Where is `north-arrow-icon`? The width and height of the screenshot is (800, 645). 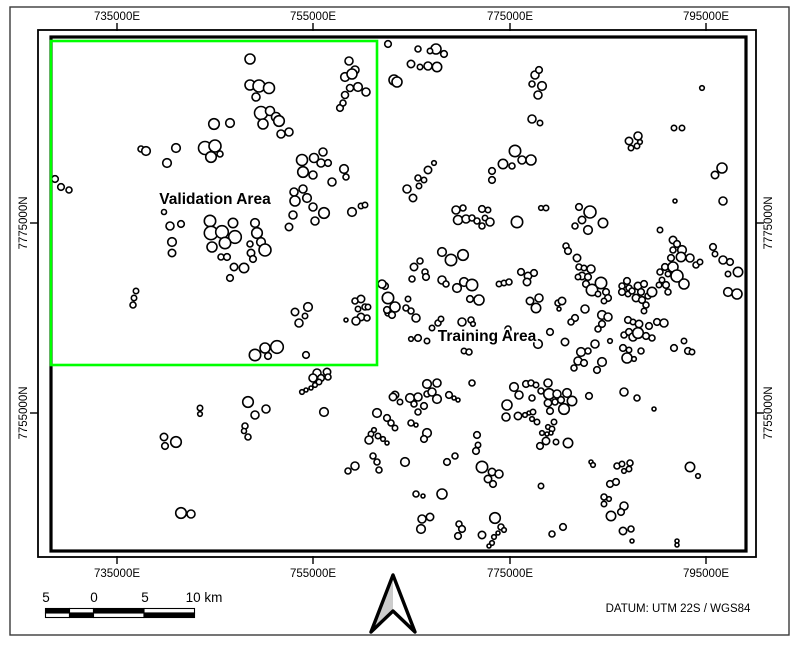 north-arrow-icon is located at coordinates (393, 603).